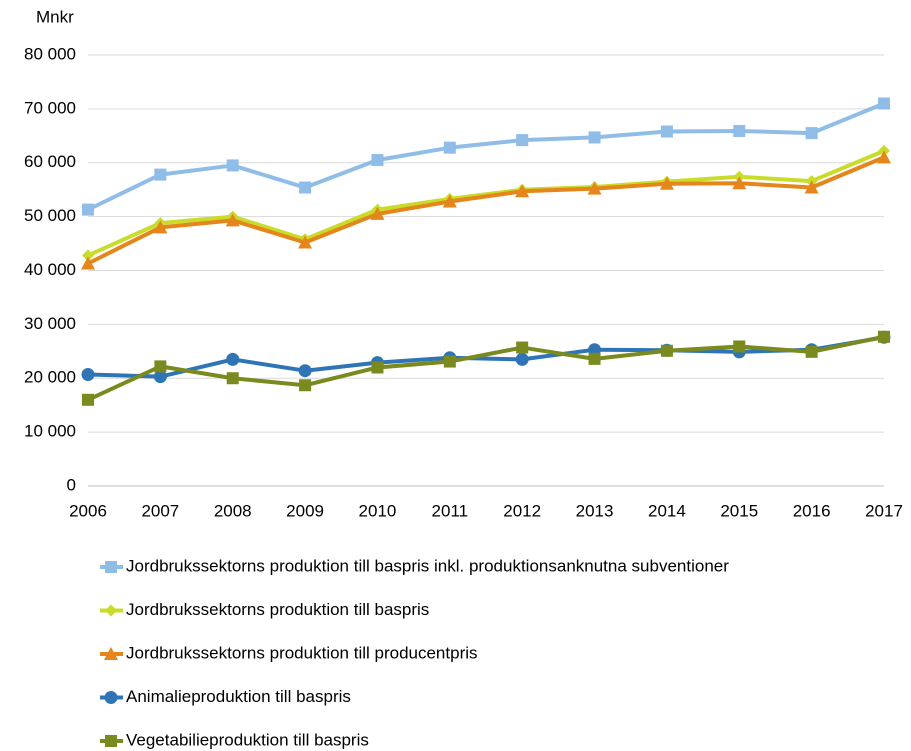 The height and width of the screenshot is (751, 911). What do you see at coordinates (812, 510) in the screenshot?
I see `x-tick-label: 2016` at bounding box center [812, 510].